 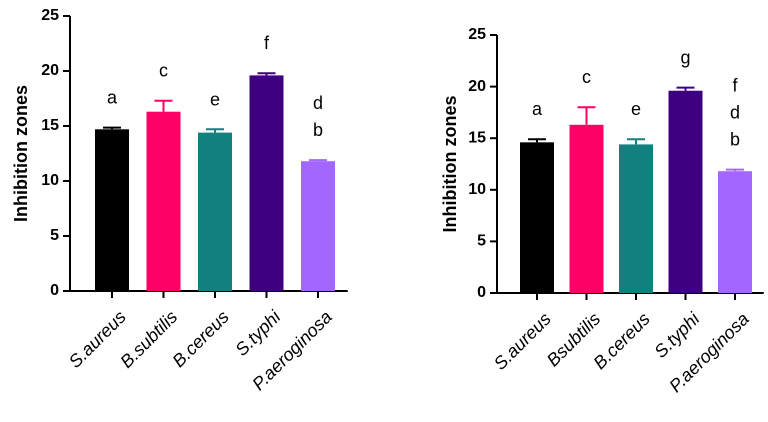 I want to click on significance-letter: g, so click(x=685, y=58).